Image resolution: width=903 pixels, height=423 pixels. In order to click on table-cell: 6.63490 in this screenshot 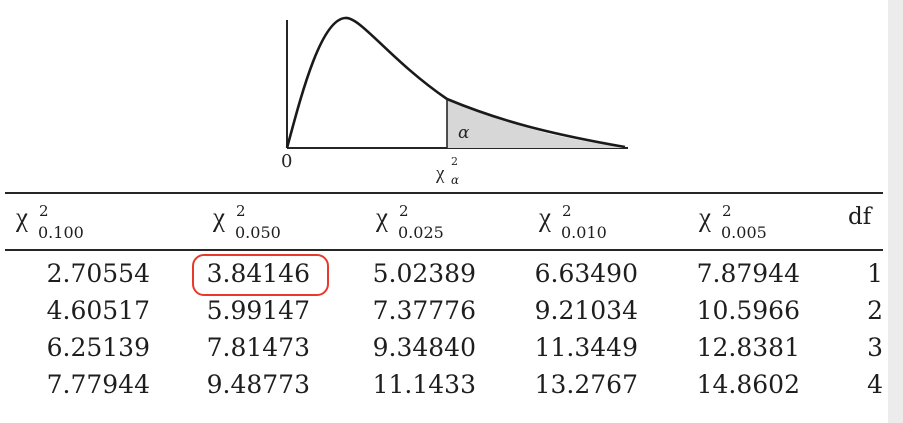, I will do `click(586, 273)`.